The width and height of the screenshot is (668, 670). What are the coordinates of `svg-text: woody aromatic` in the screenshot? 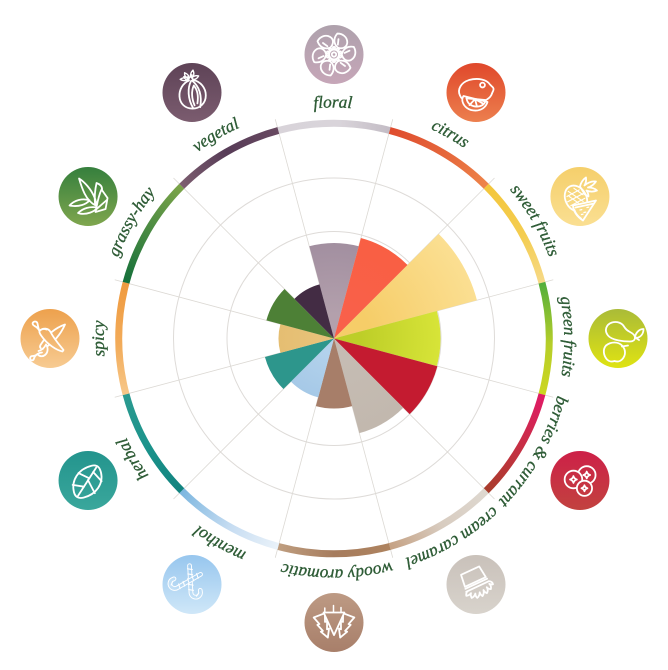 It's located at (337, 571).